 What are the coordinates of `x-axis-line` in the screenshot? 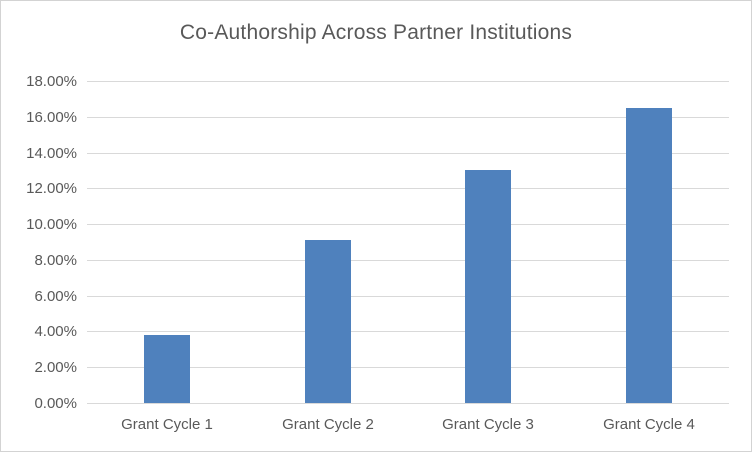 It's located at (408, 403).